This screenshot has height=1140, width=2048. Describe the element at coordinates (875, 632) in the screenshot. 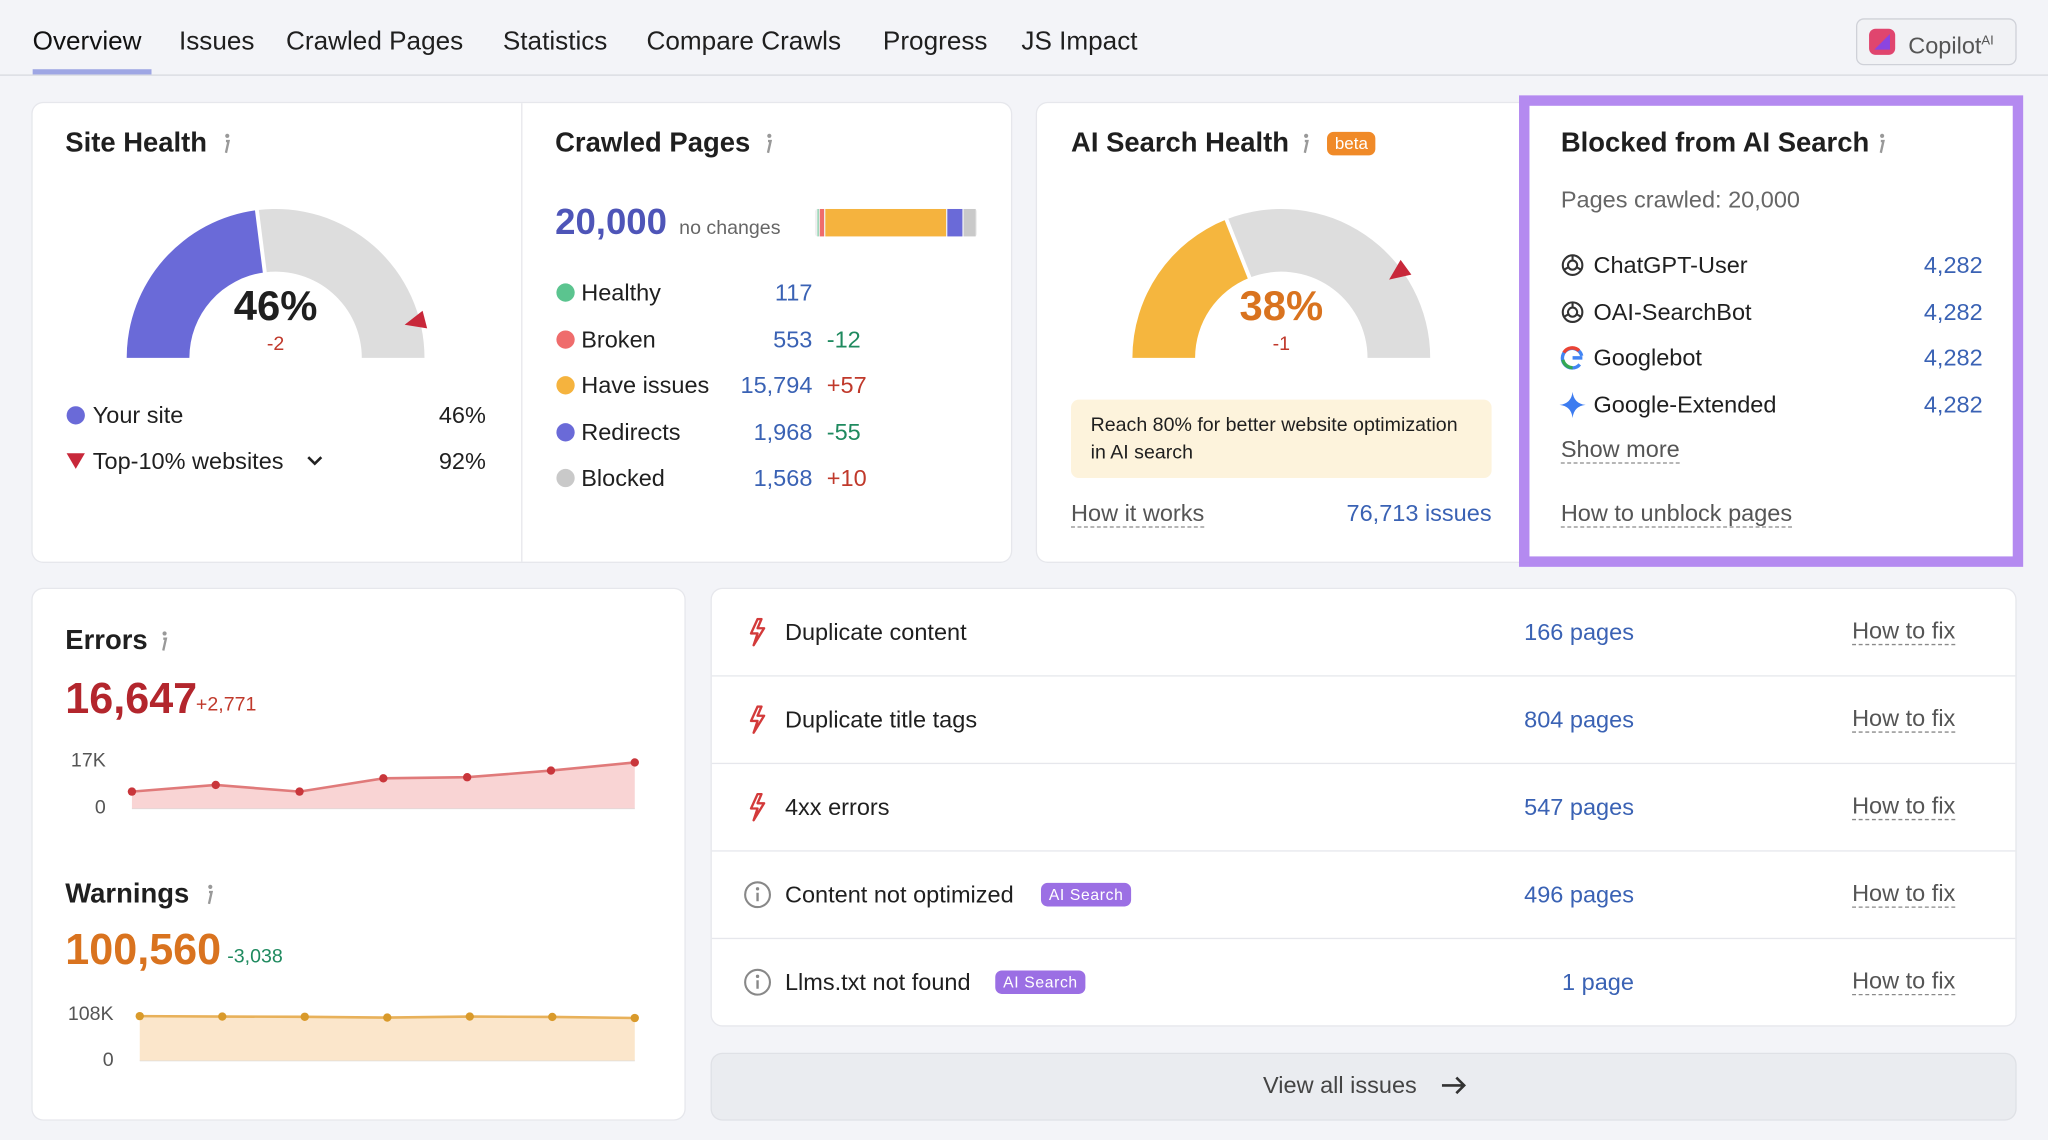

I see `issue-name: Duplicate content` at that location.